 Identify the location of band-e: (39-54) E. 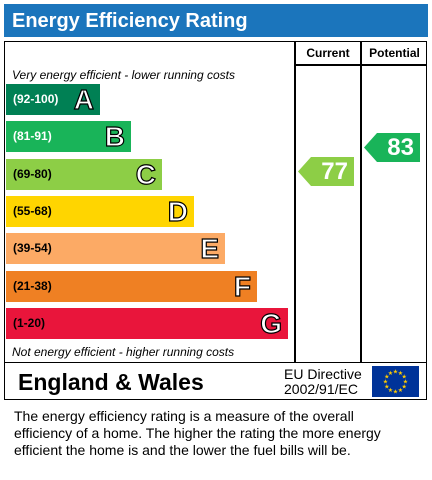
(115, 248).